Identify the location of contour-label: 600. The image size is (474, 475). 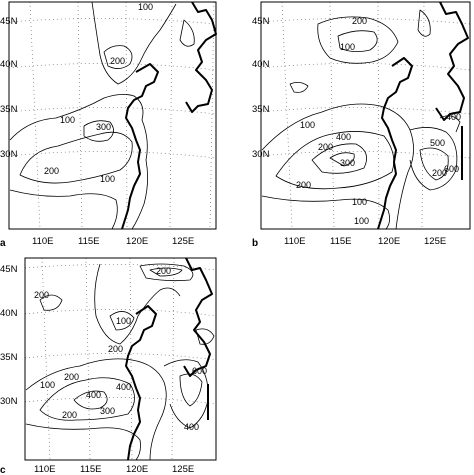
(199, 371).